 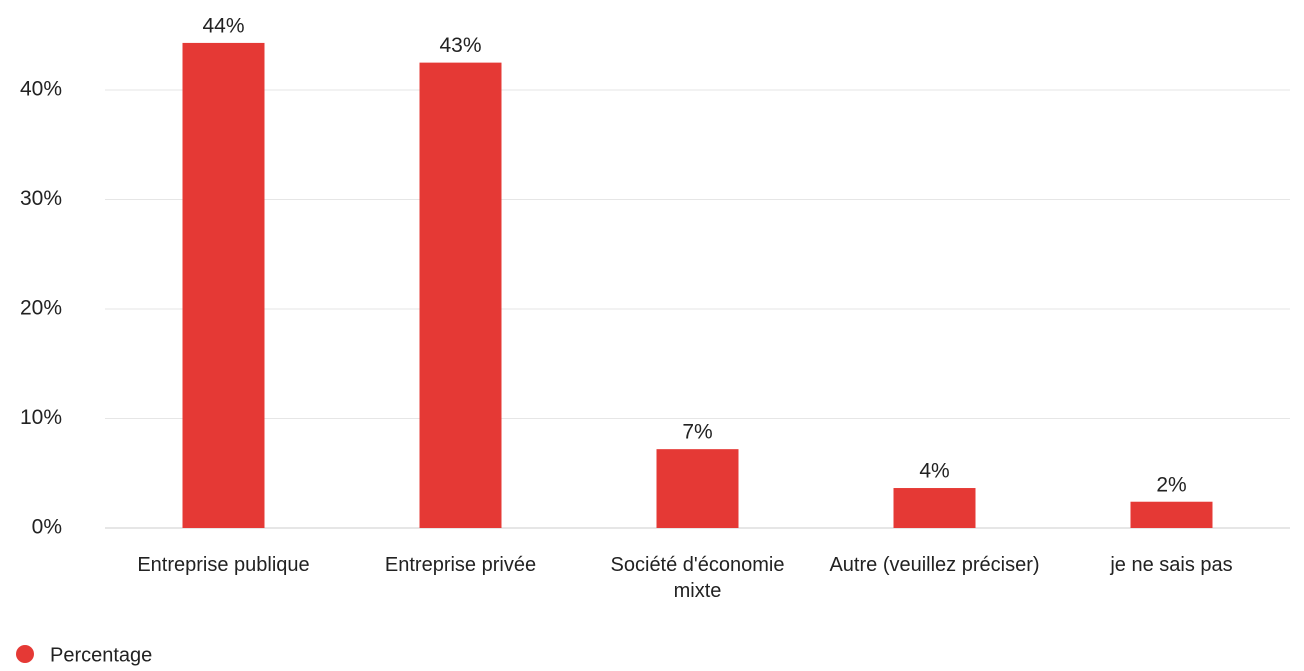 What do you see at coordinates (223, 565) in the screenshot?
I see `x-tick-label: Entreprise publique` at bounding box center [223, 565].